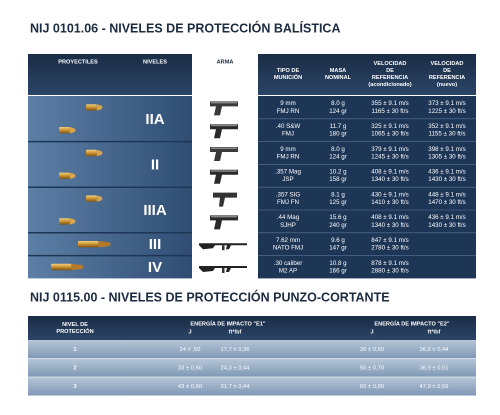 The image size is (500, 415). I want to click on cell-text: 355 ± 9.1 m/s, so click(389, 103).